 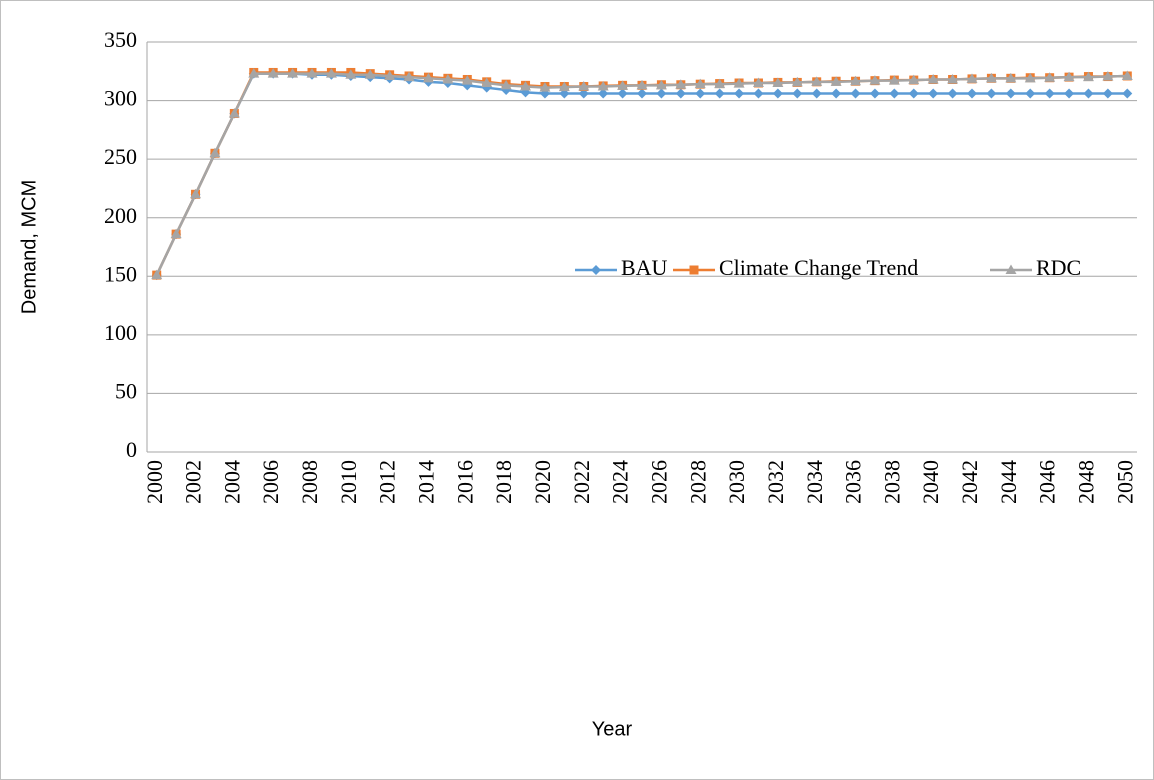 What do you see at coordinates (154, 482) in the screenshot?
I see `x-tick-label: 2000` at bounding box center [154, 482].